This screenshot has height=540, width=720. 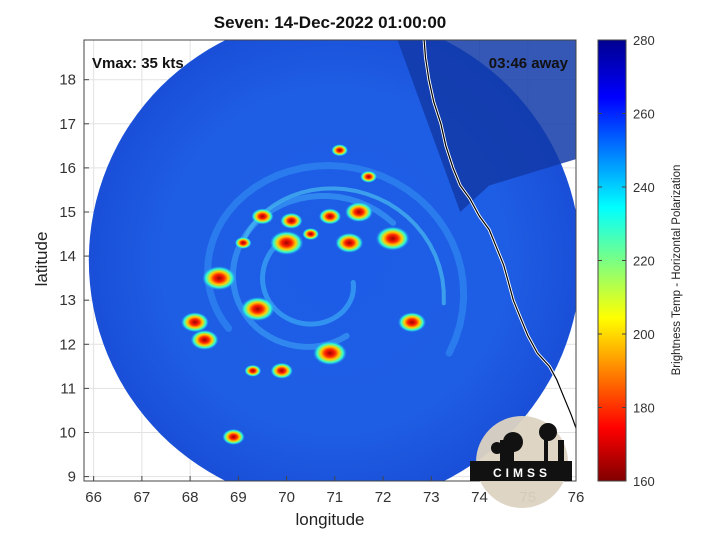 What do you see at coordinates (238, 497) in the screenshot?
I see `x-tick-label: 69` at bounding box center [238, 497].